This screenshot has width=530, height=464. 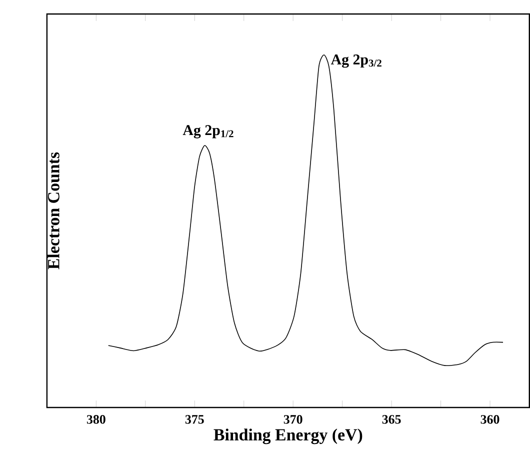 What do you see at coordinates (194, 419) in the screenshot?
I see `x-tick-label: 375` at bounding box center [194, 419].